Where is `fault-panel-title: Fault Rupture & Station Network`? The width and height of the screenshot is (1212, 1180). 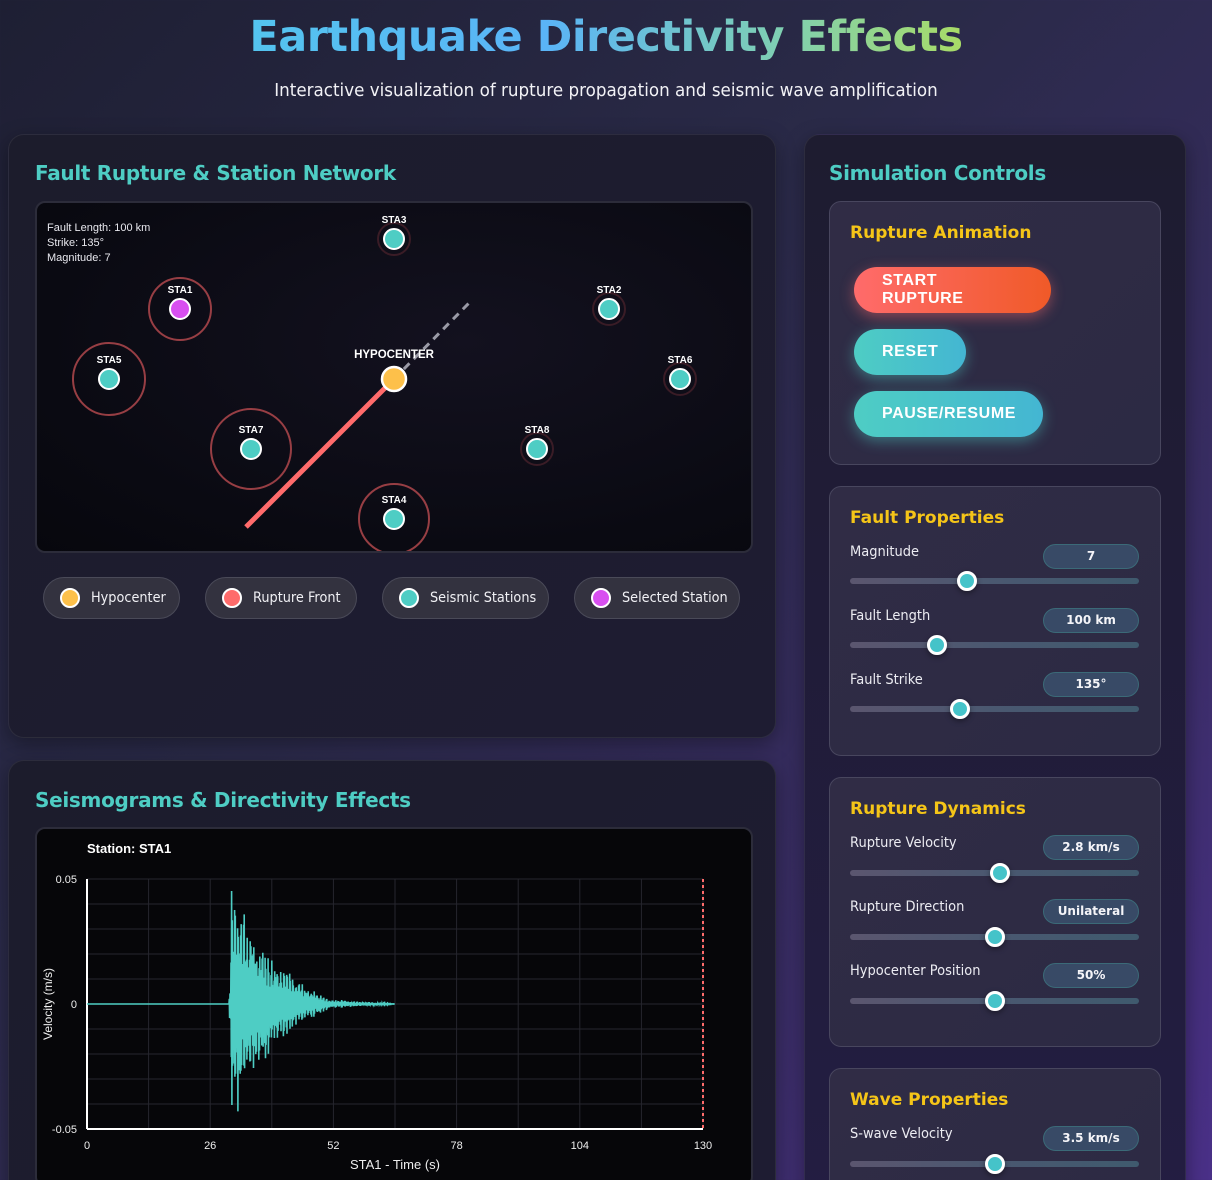
fault-panel-title: Fault Rupture & Station Network is located at coordinates (215, 173).